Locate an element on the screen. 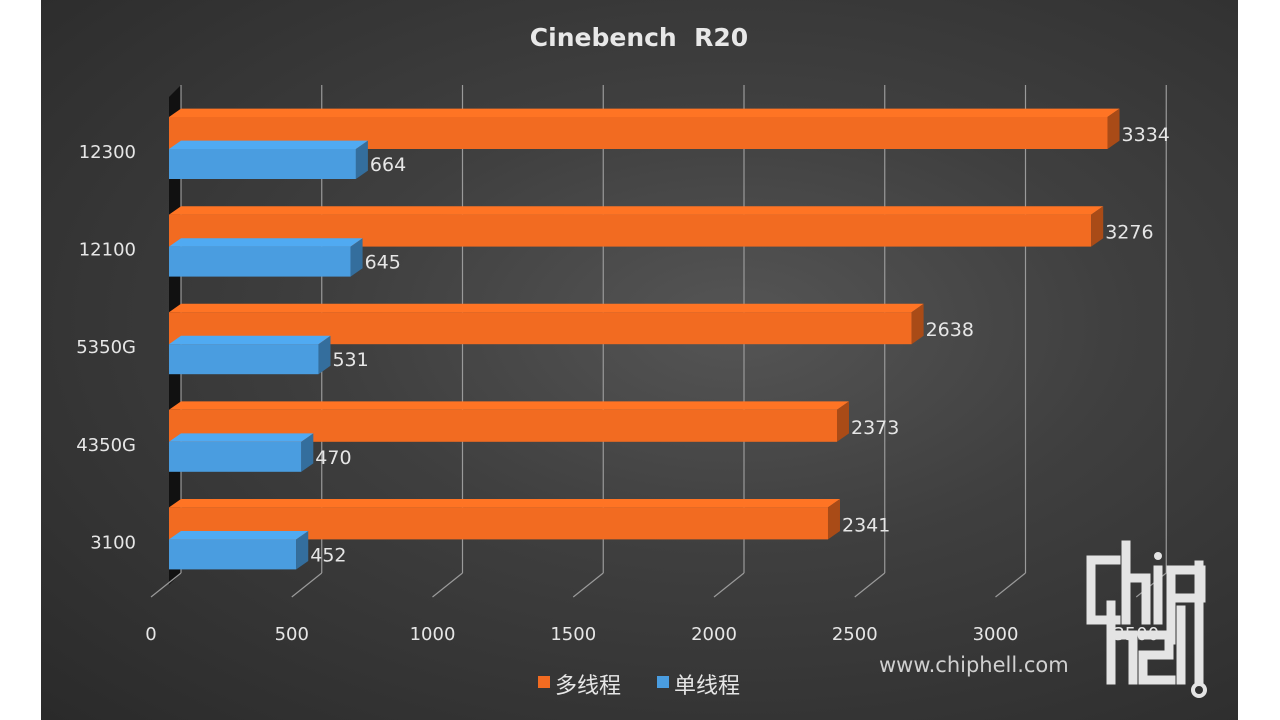  bar-singlethread-3100-top is located at coordinates (239, 535).